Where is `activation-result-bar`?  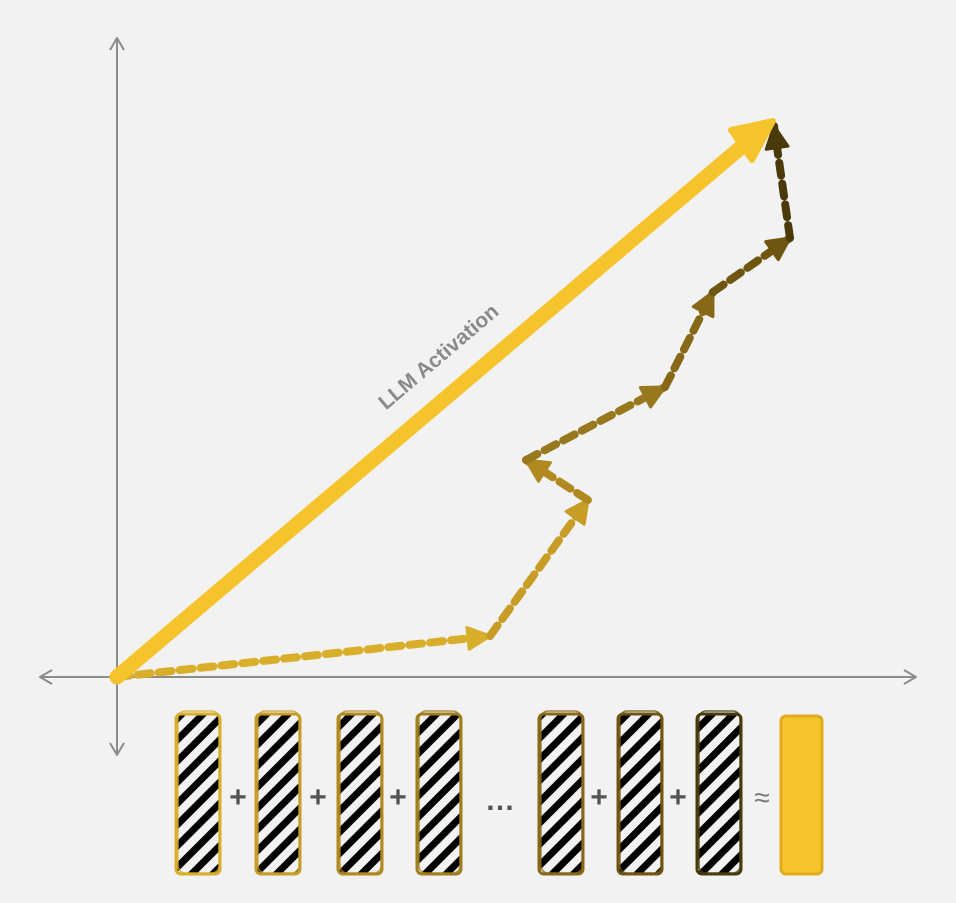
activation-result-bar is located at coordinates (801, 795).